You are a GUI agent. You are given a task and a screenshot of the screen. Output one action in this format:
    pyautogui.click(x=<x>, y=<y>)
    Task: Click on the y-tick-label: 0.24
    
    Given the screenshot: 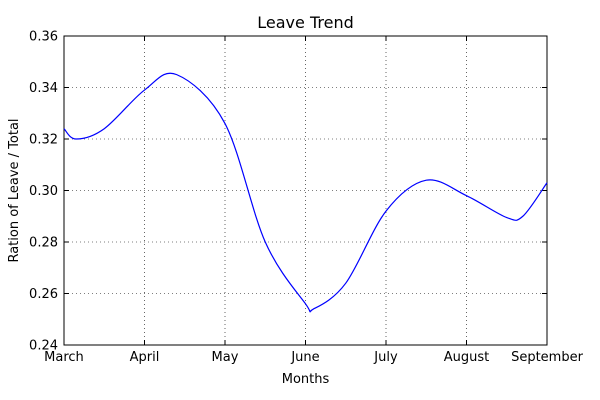 What is the action you would take?
    pyautogui.click(x=43, y=346)
    